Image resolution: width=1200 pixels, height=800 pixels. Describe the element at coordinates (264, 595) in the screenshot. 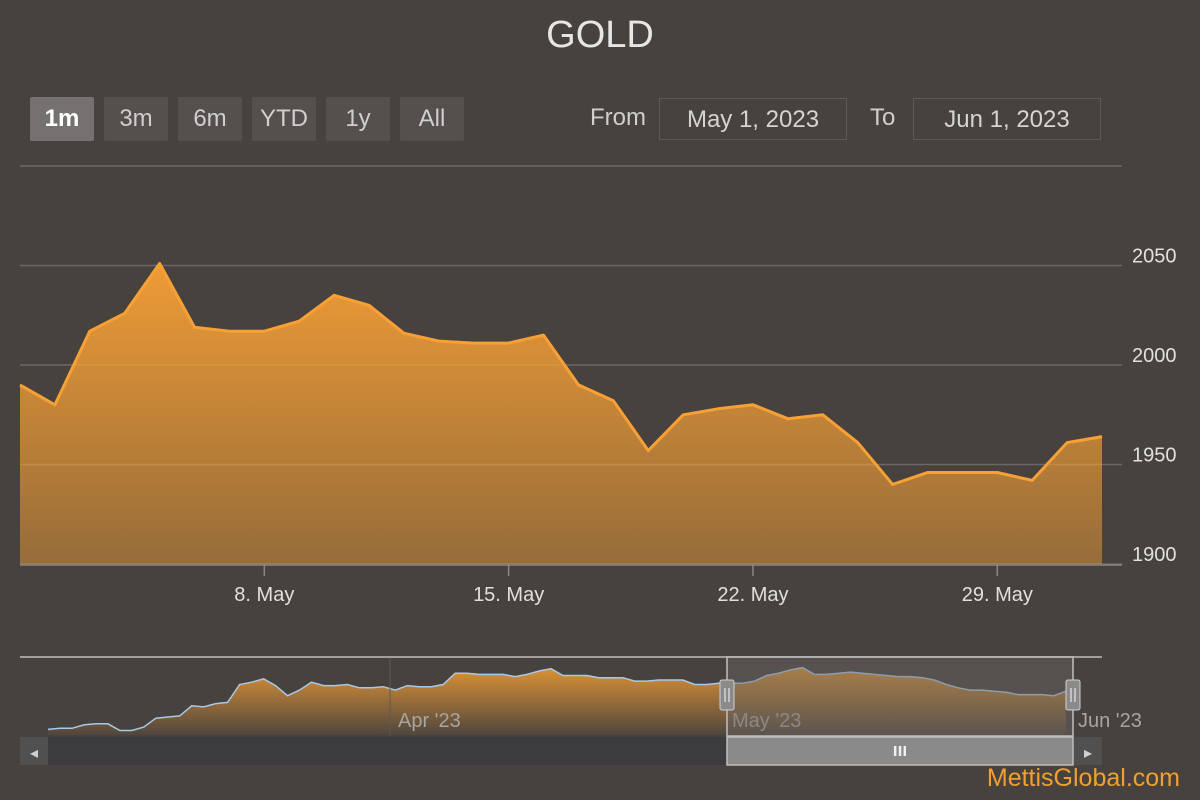

I see `x-tick-label: 8. May` at that location.